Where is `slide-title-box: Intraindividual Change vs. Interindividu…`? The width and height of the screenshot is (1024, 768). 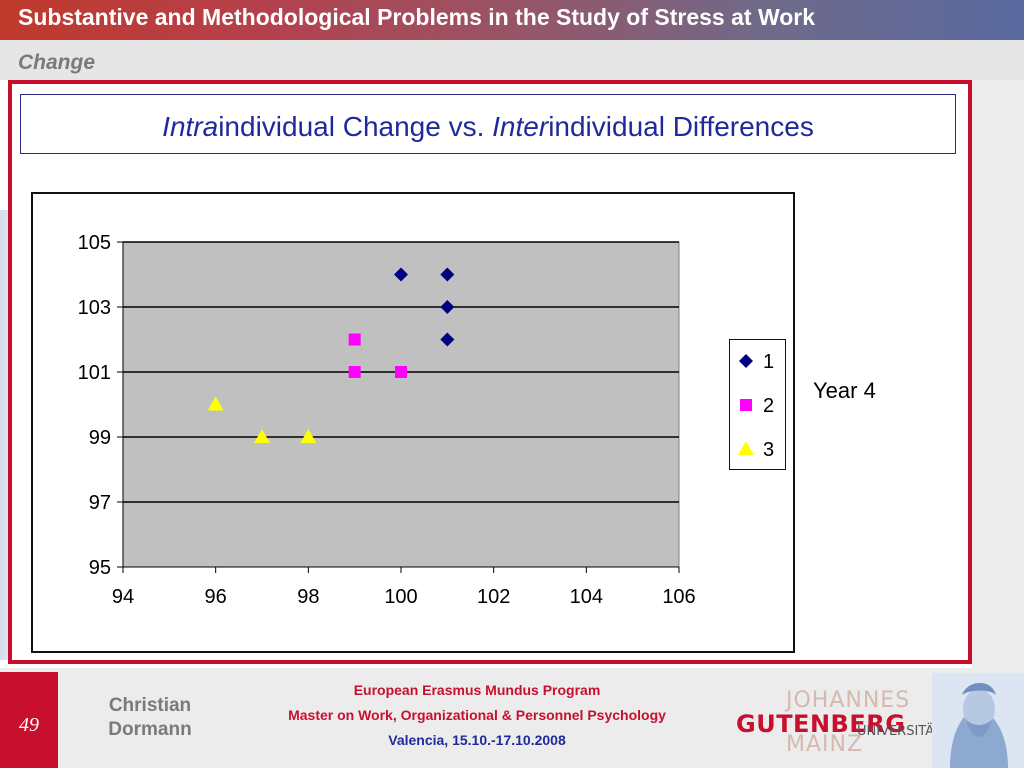 slide-title-box: Intraindividual Change vs. Interindividu… is located at coordinates (488, 124).